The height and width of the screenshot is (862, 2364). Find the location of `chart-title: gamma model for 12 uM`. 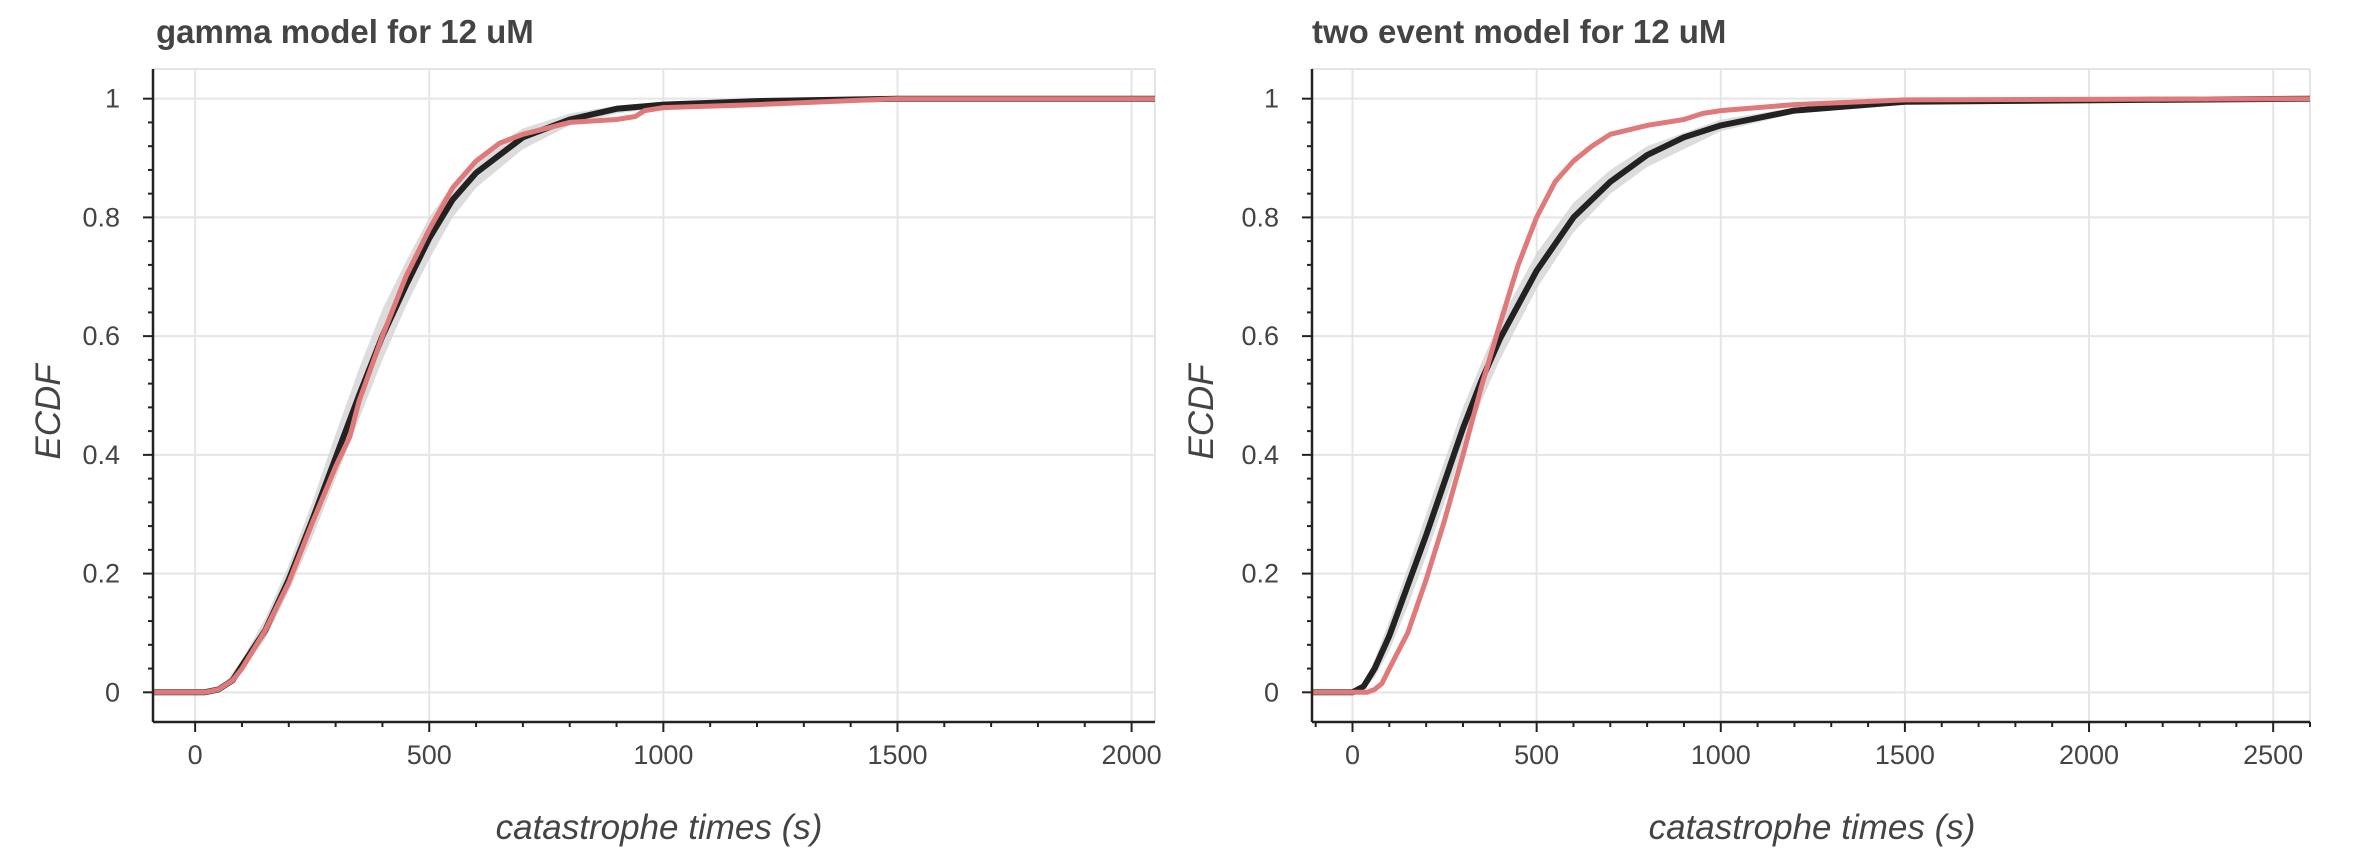

chart-title: gamma model for 12 uM is located at coordinates (345, 31).